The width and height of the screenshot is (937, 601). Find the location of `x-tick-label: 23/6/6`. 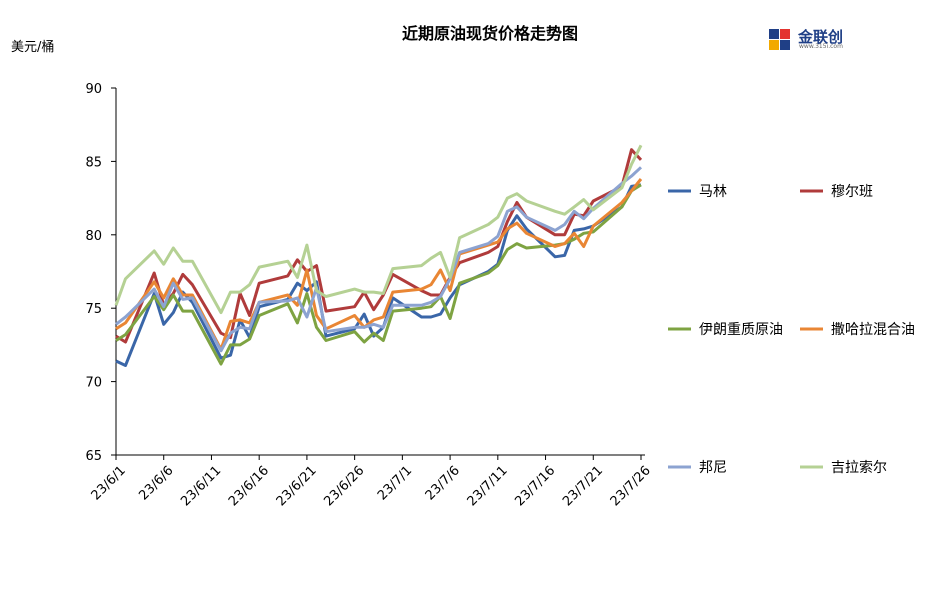

x-tick-label: 23/6/6 is located at coordinates (156, 483).